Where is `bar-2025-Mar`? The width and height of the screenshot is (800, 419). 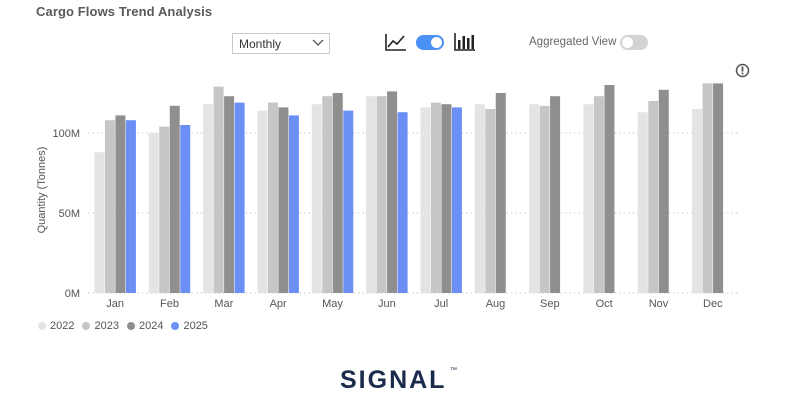 bar-2025-Mar is located at coordinates (239, 197).